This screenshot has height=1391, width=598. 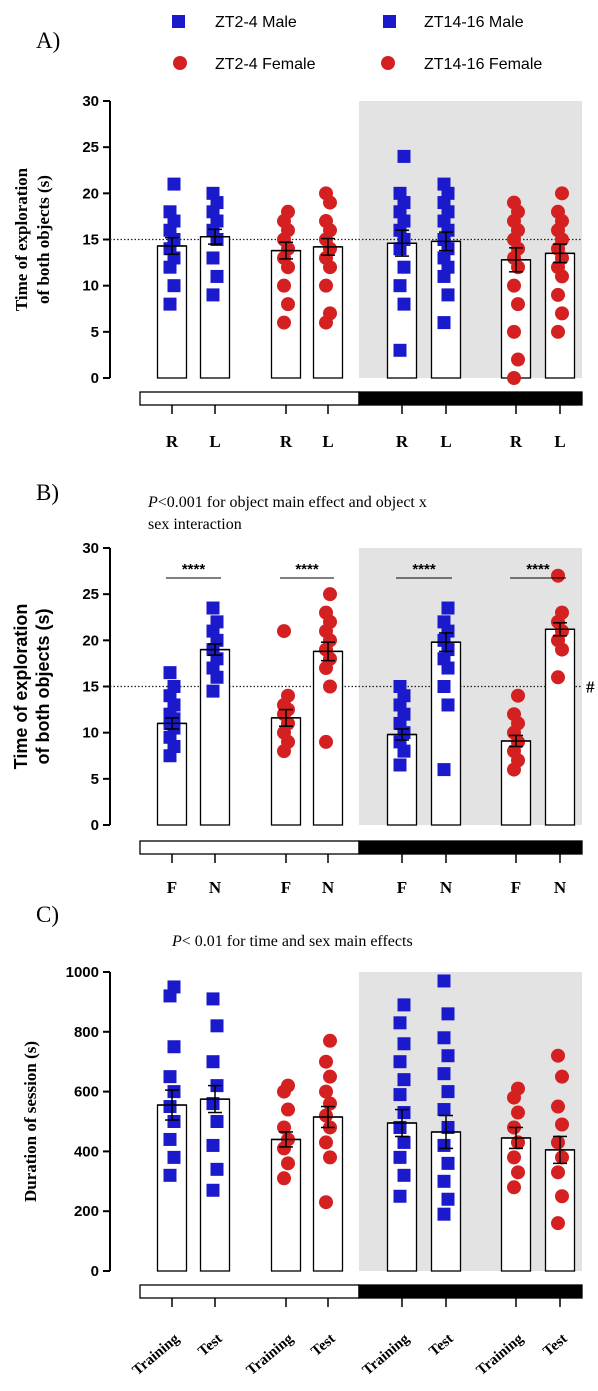 I want to click on stats-note-line-1: P< 0.01 for time and sex main effects, so click(x=292, y=941).